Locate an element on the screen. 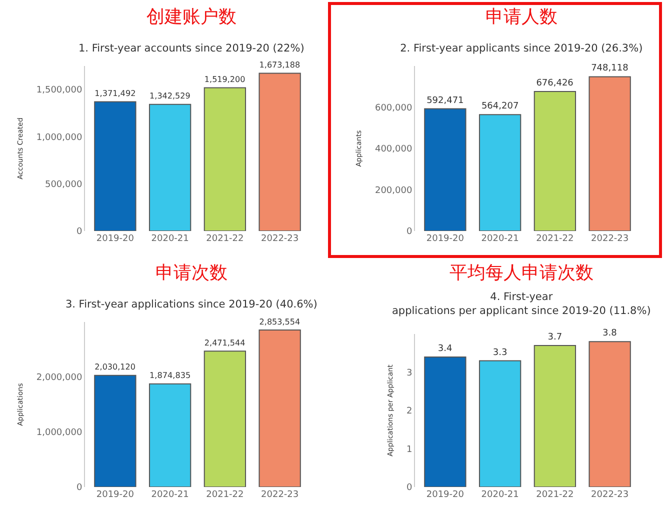 This screenshot has height=514, width=665. chart-title: 创建账户数 is located at coordinates (191, 17).